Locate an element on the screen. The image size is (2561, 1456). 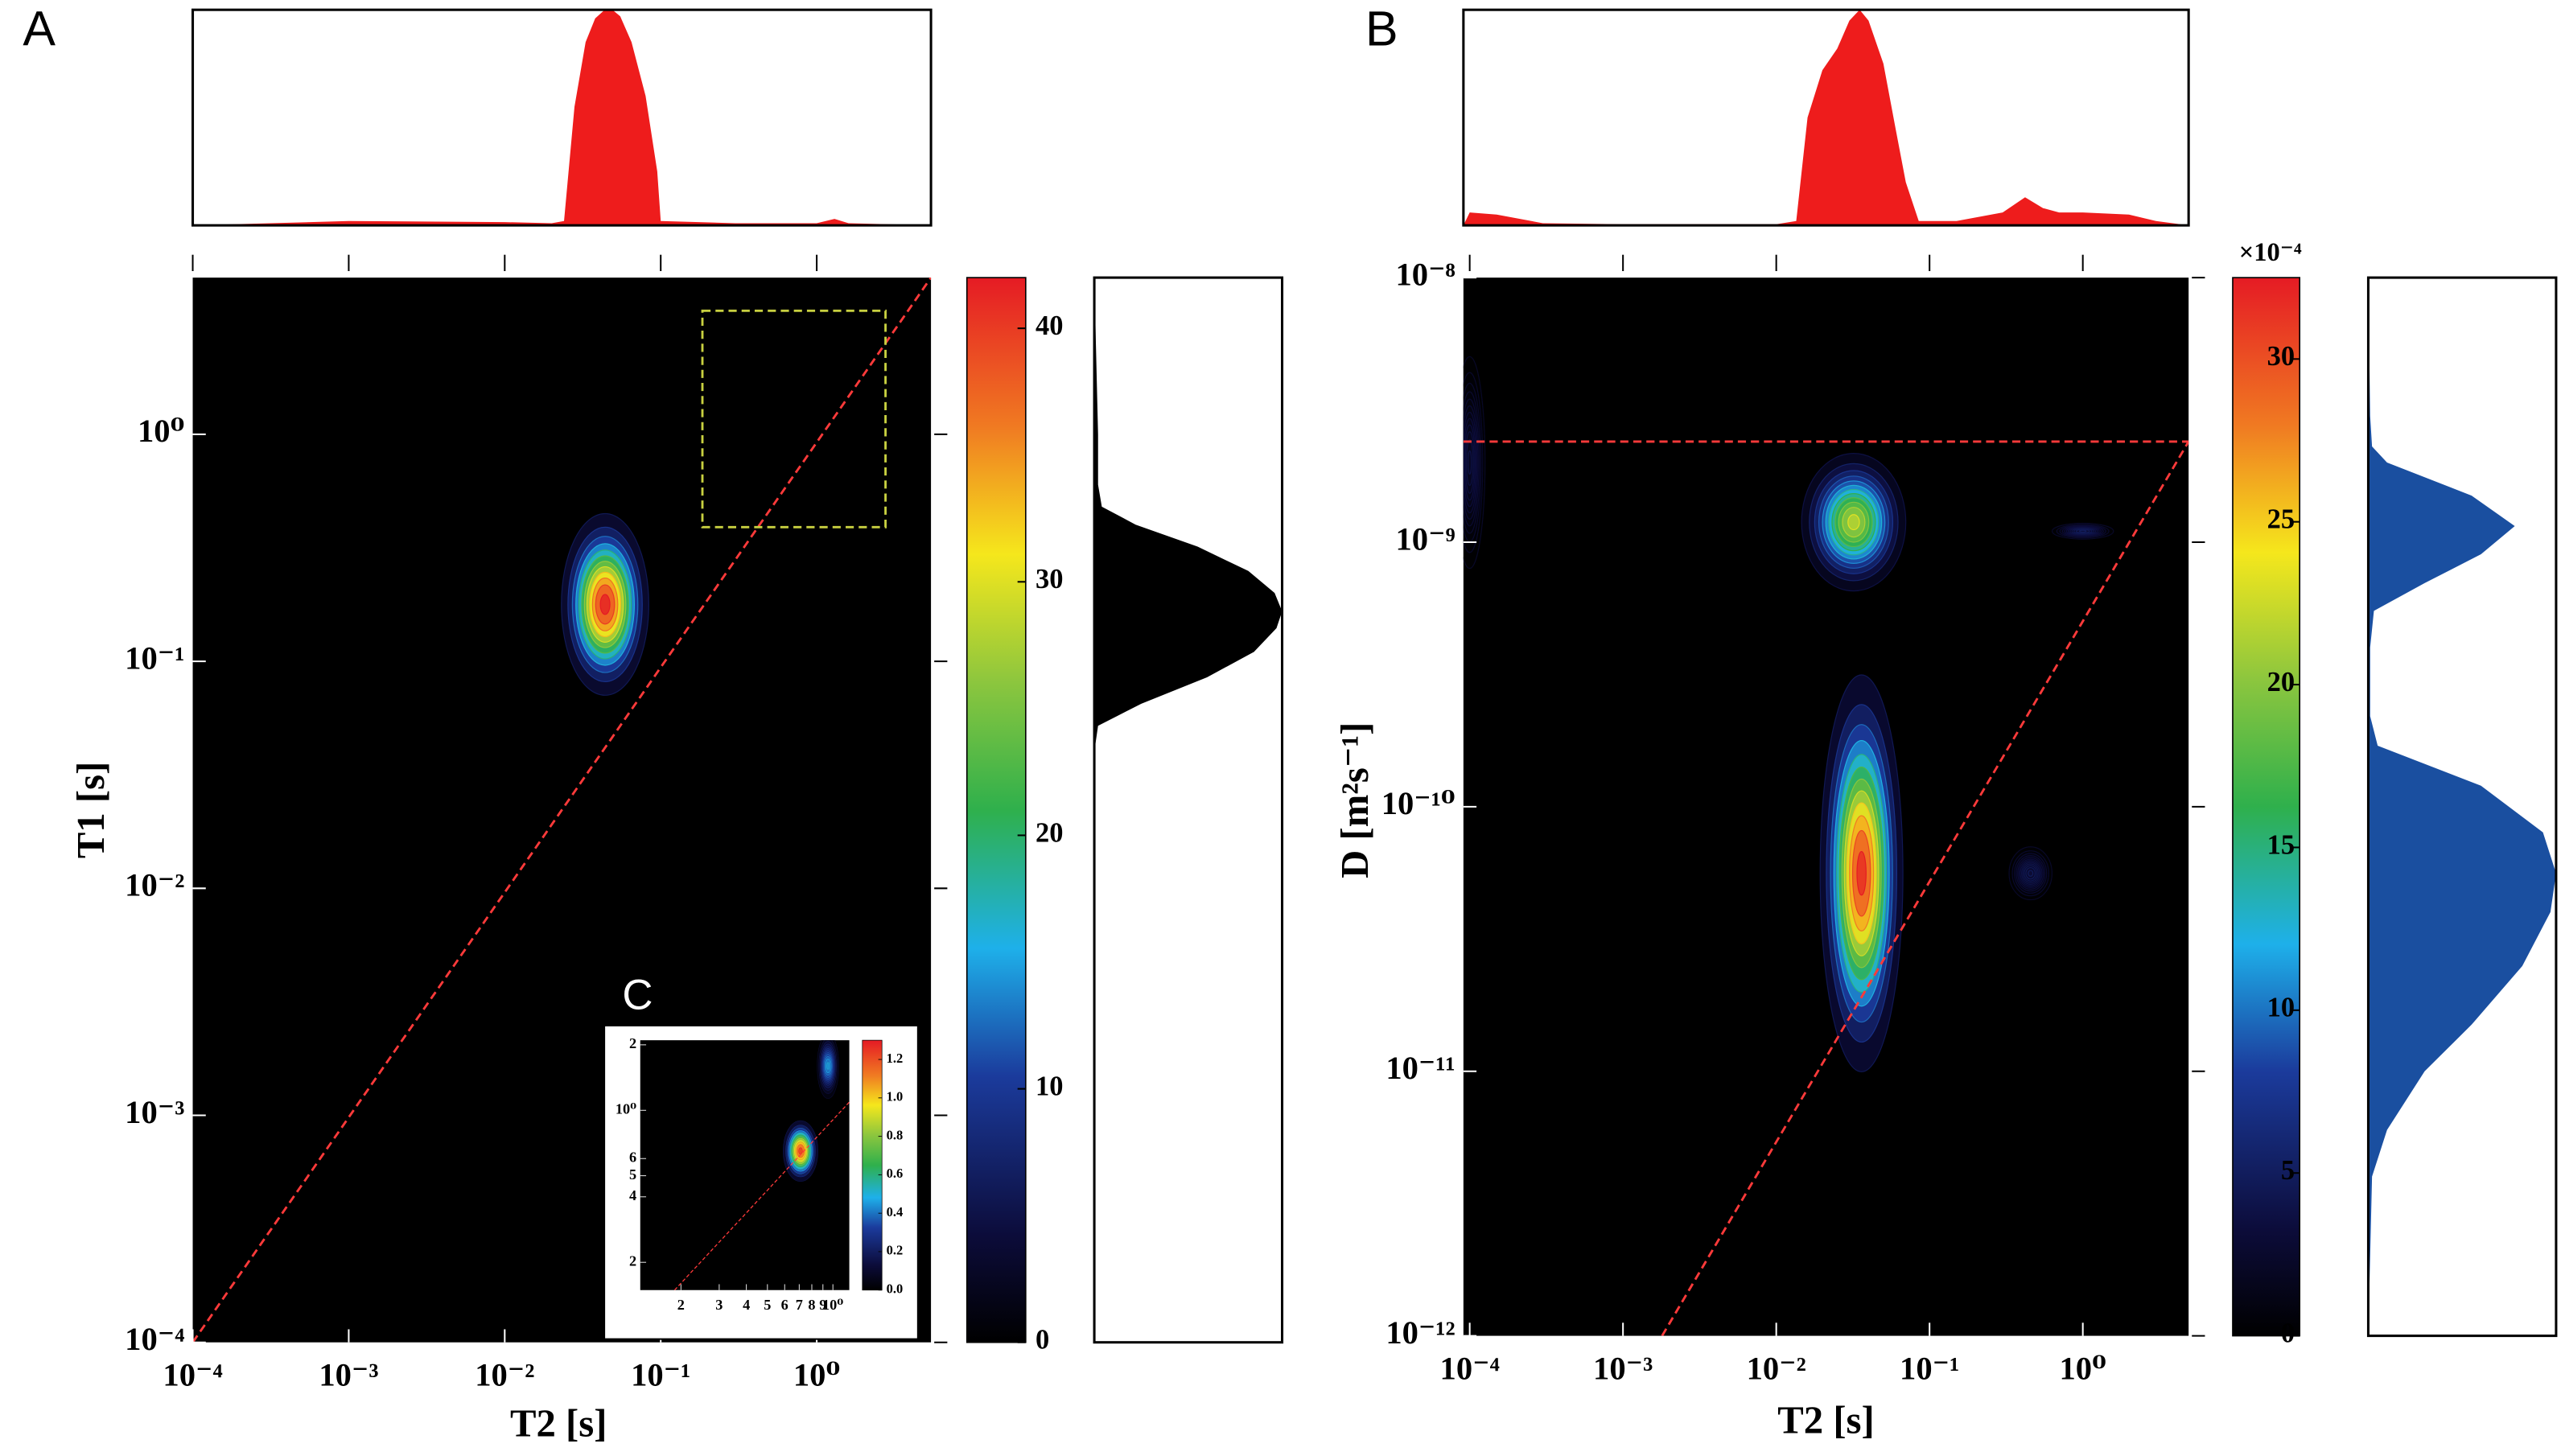
highlight-box is located at coordinates (794, 419).